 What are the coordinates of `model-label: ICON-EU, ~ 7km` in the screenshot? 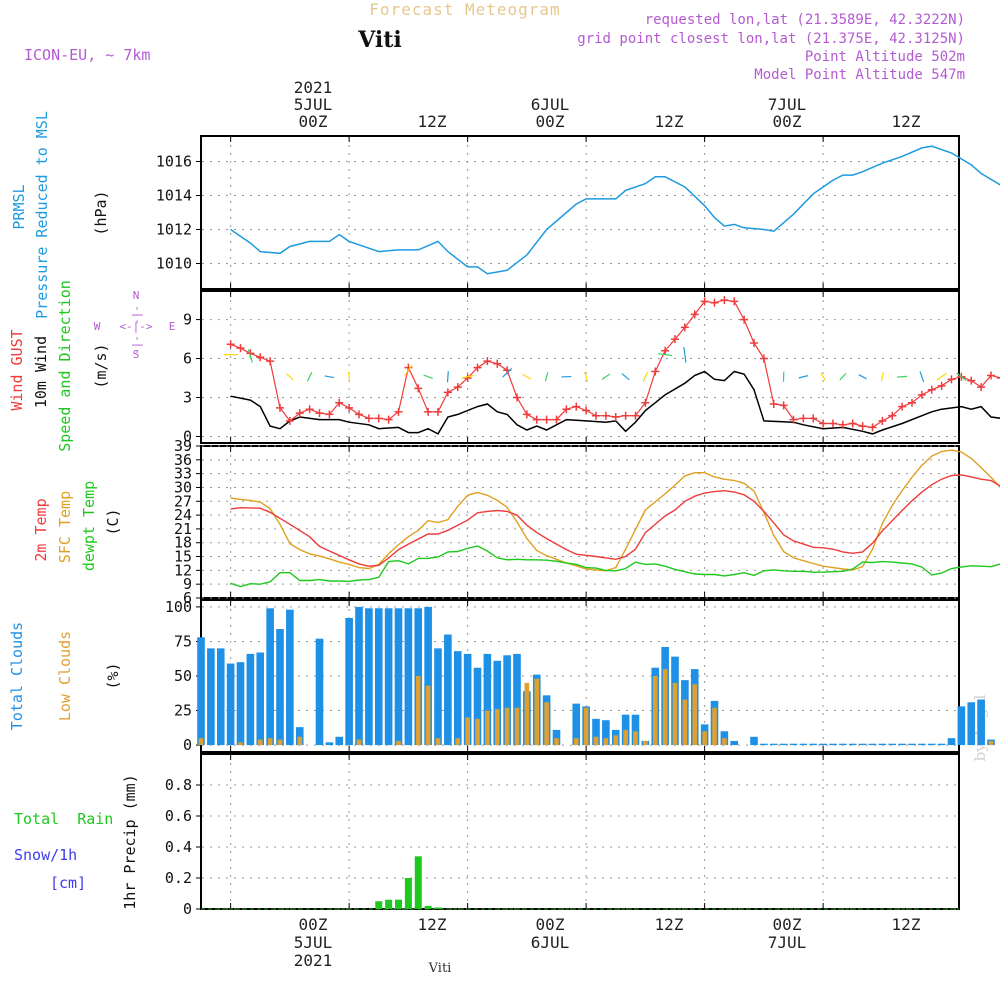 It's located at (87, 55).